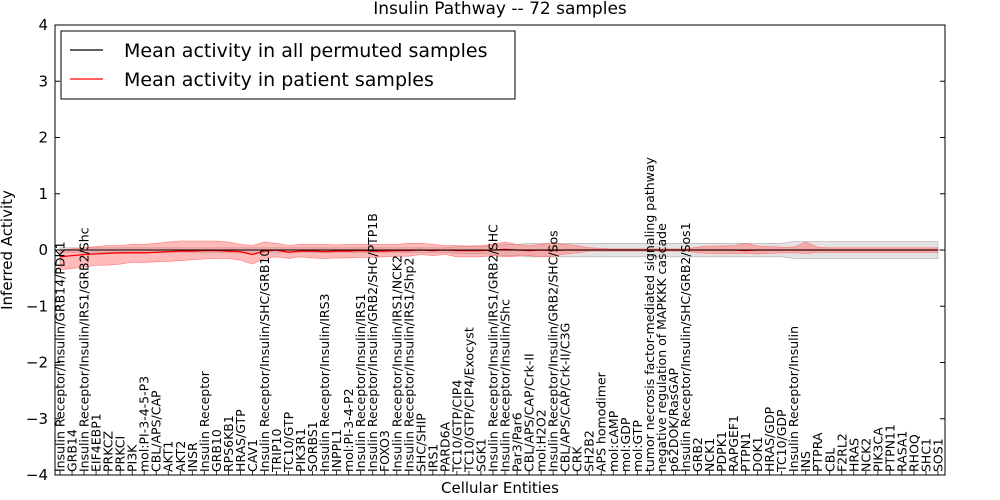 This screenshot has height=500, width=1000. What do you see at coordinates (709, 455) in the screenshot?
I see `entity-label: NCK1` at bounding box center [709, 455].